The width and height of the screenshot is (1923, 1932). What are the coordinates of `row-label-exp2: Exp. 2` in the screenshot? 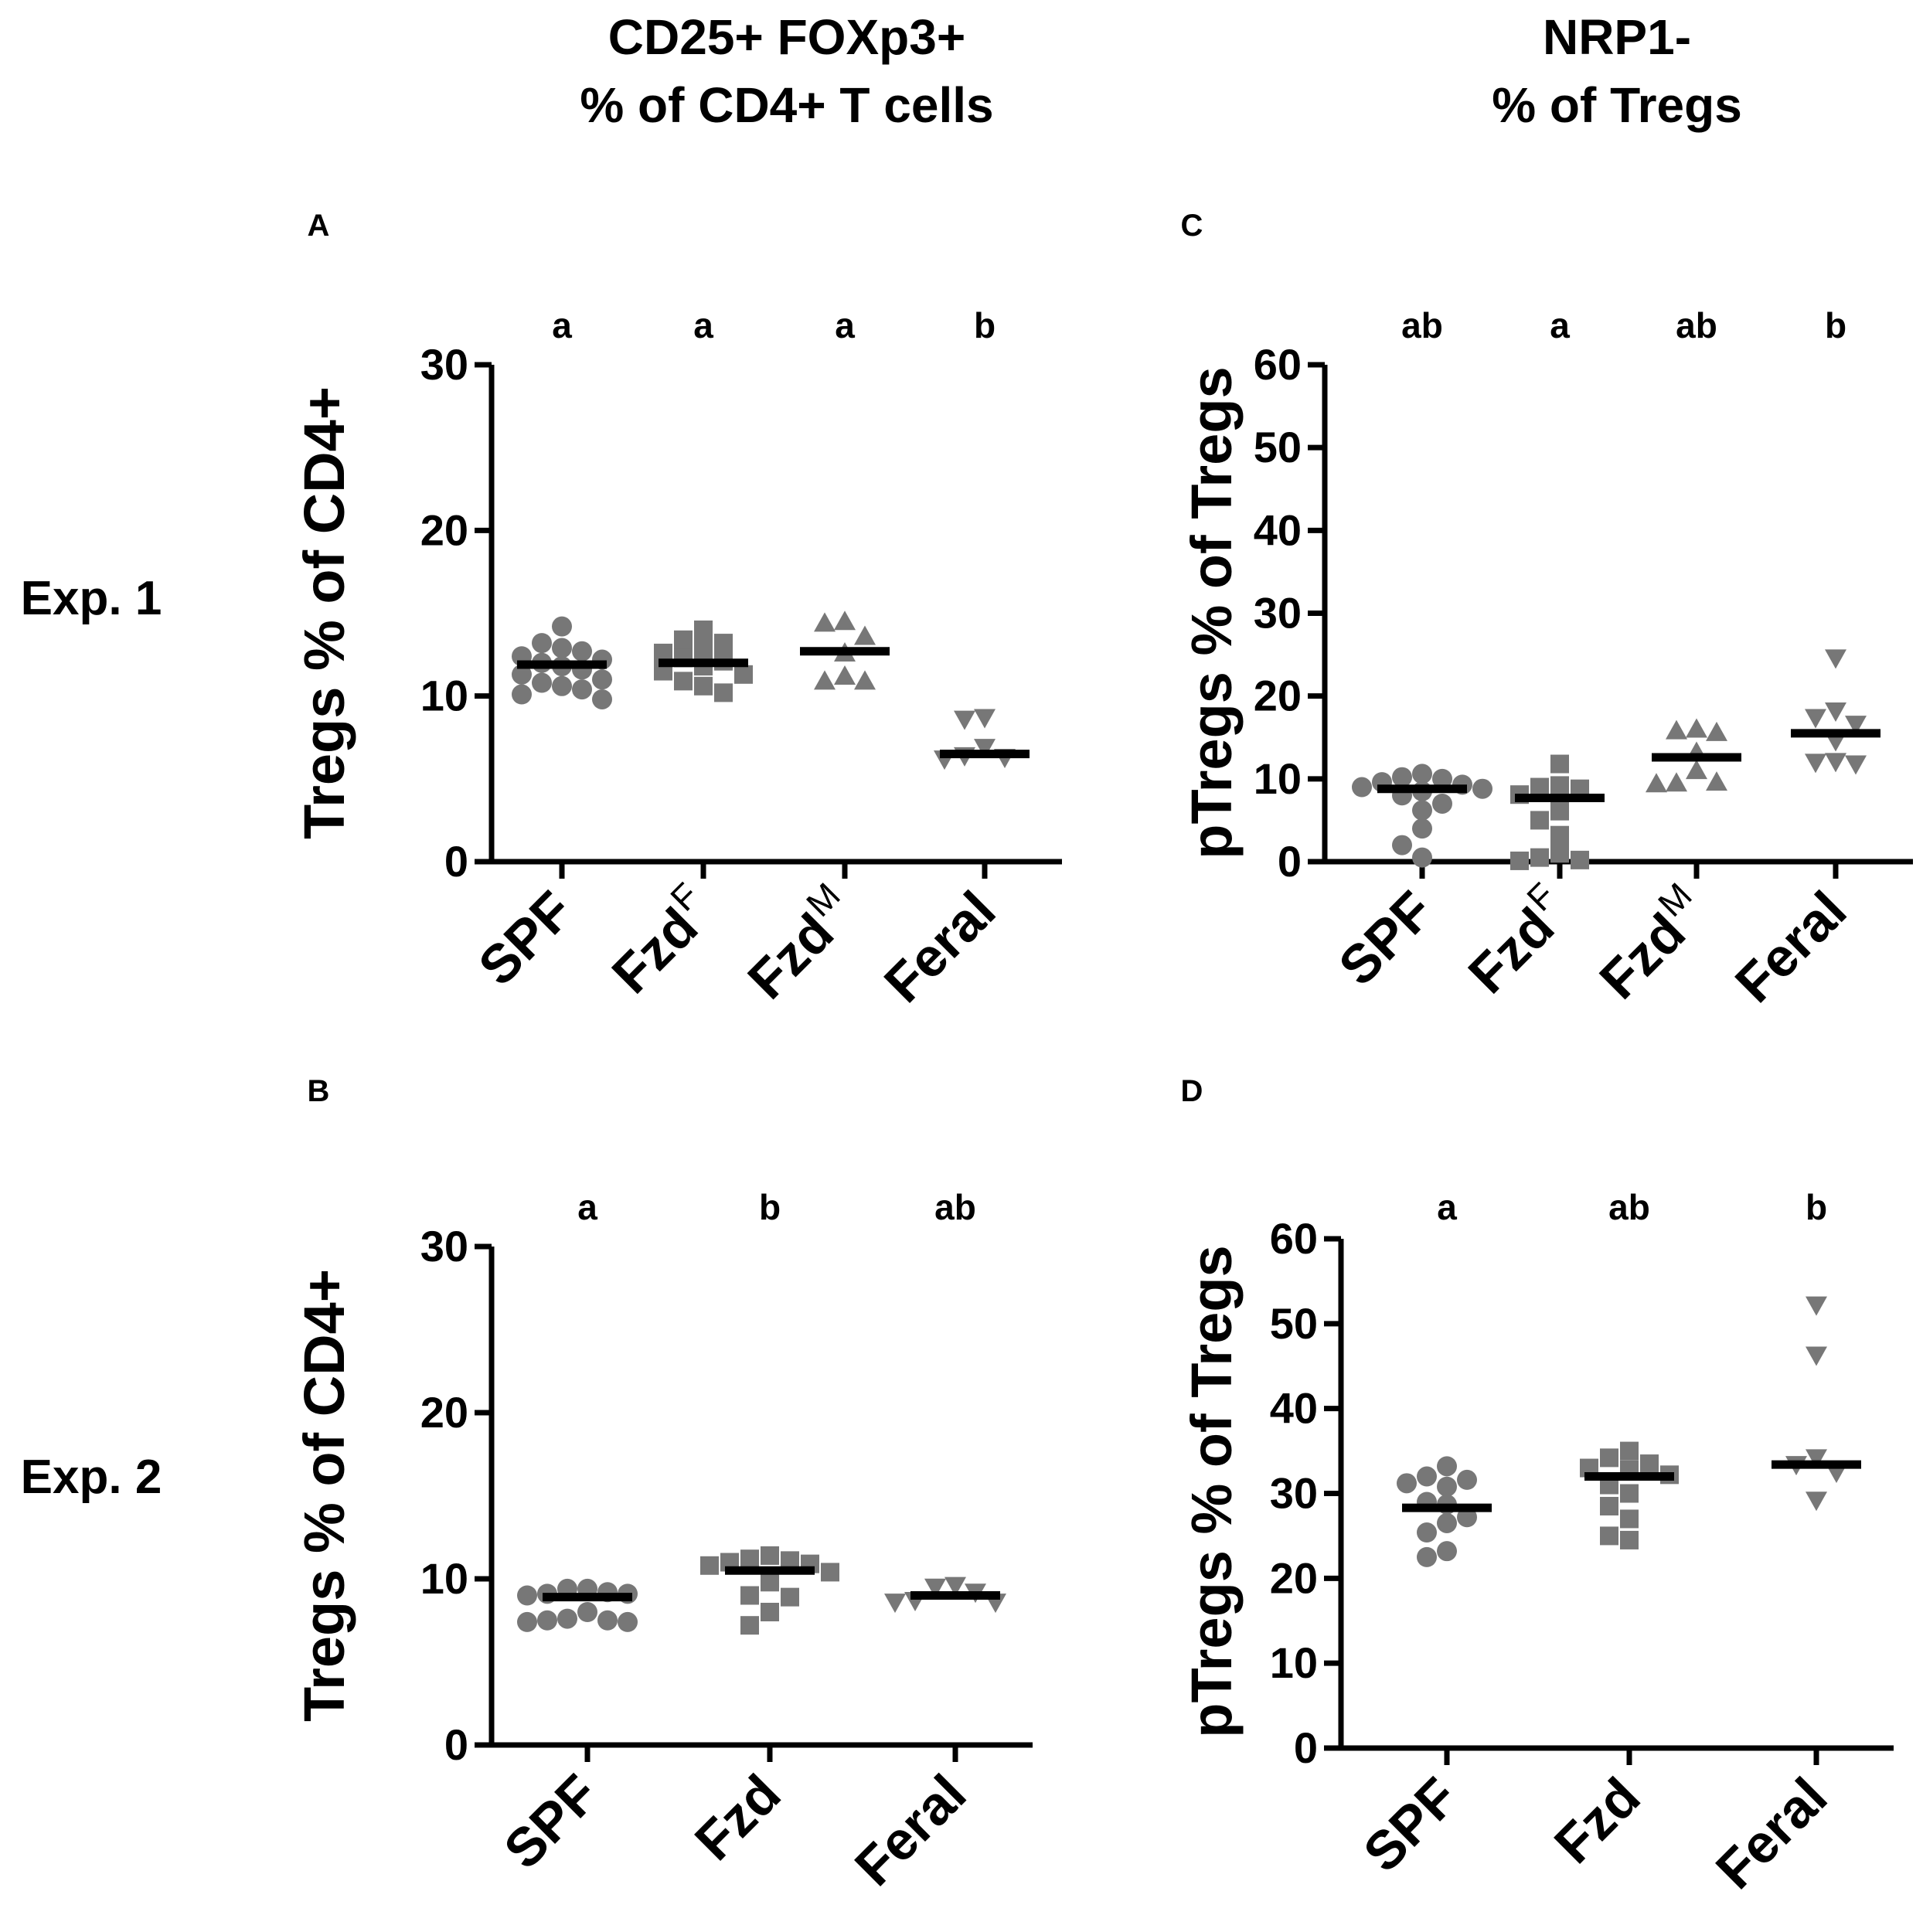 It's located at (91, 1477).